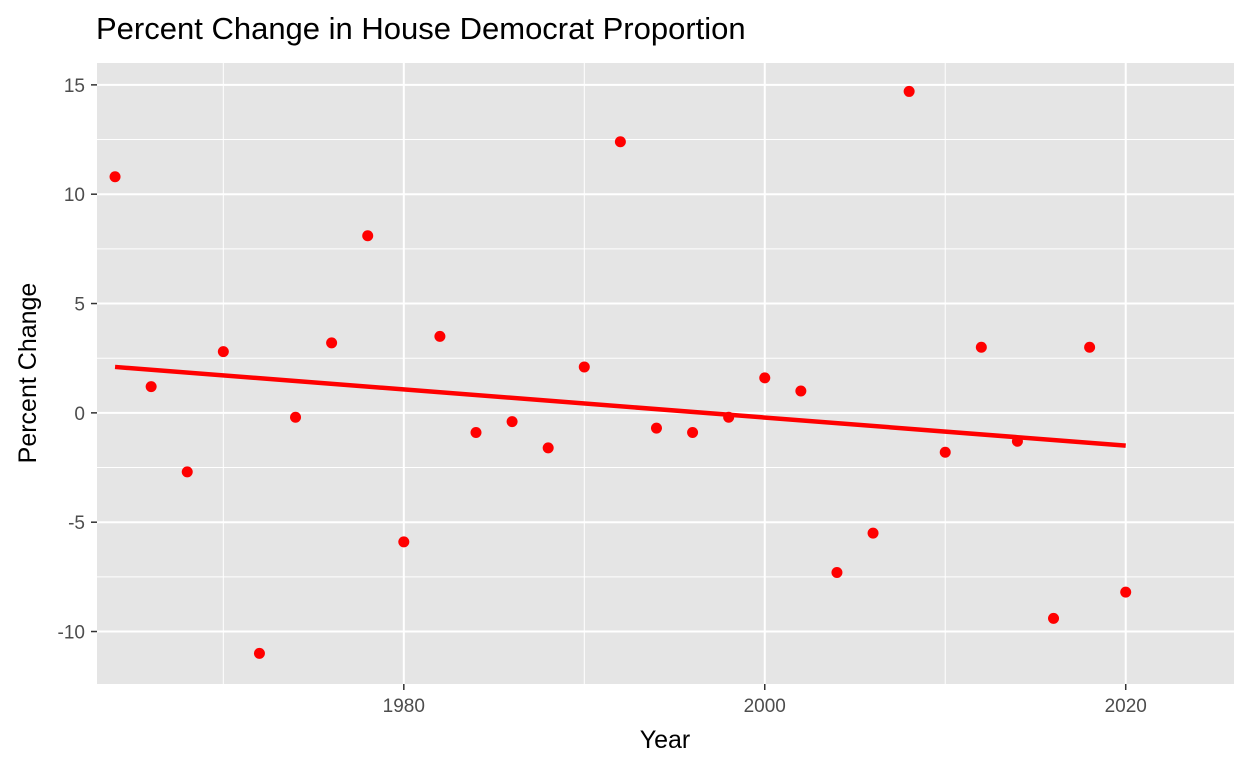  Describe the element at coordinates (1126, 706) in the screenshot. I see `x-tick-label: 2020` at that location.